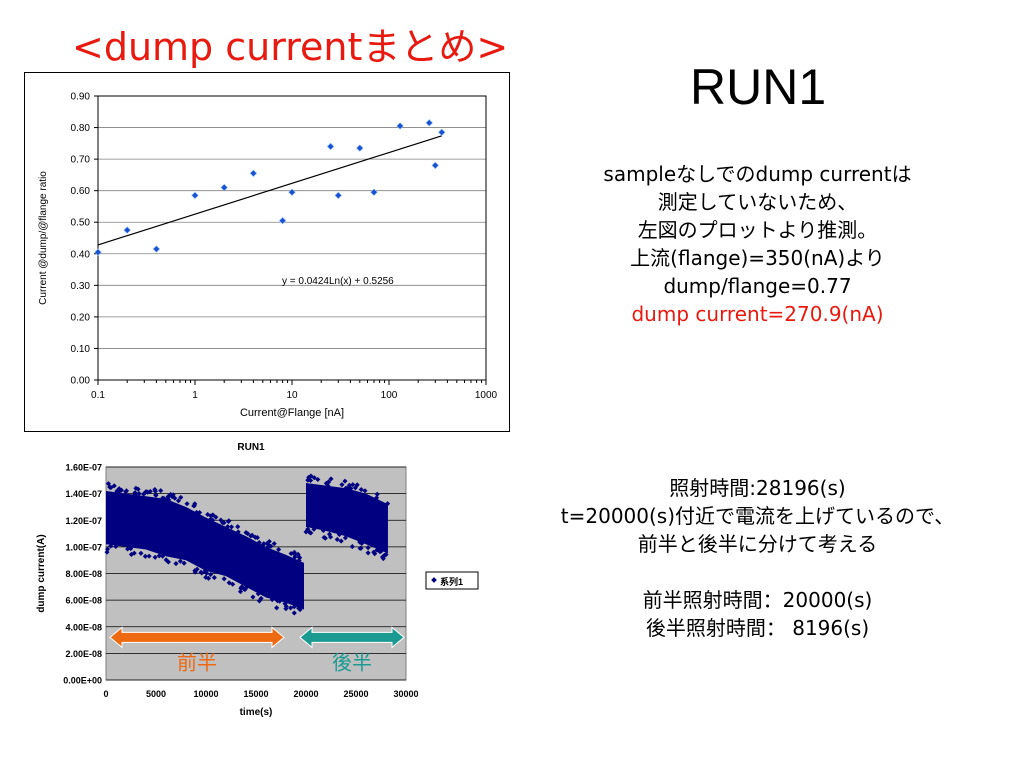  I want to click on y-tick-label: 8.00E-08, so click(83, 574).